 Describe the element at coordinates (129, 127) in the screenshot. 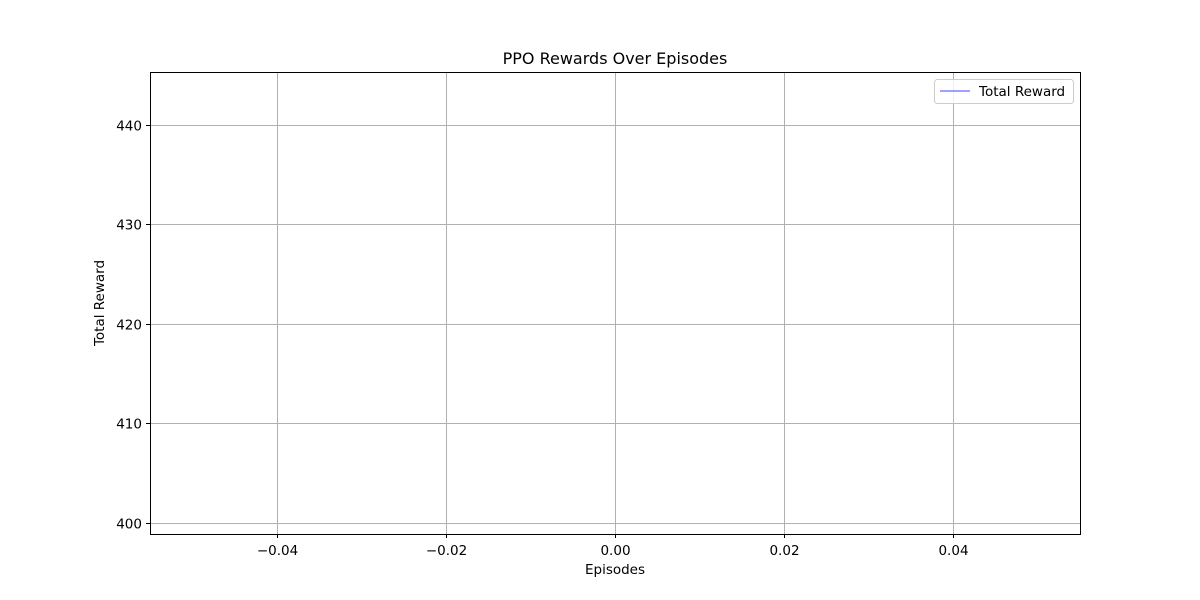

I see `y-tick-label: 440` at that location.